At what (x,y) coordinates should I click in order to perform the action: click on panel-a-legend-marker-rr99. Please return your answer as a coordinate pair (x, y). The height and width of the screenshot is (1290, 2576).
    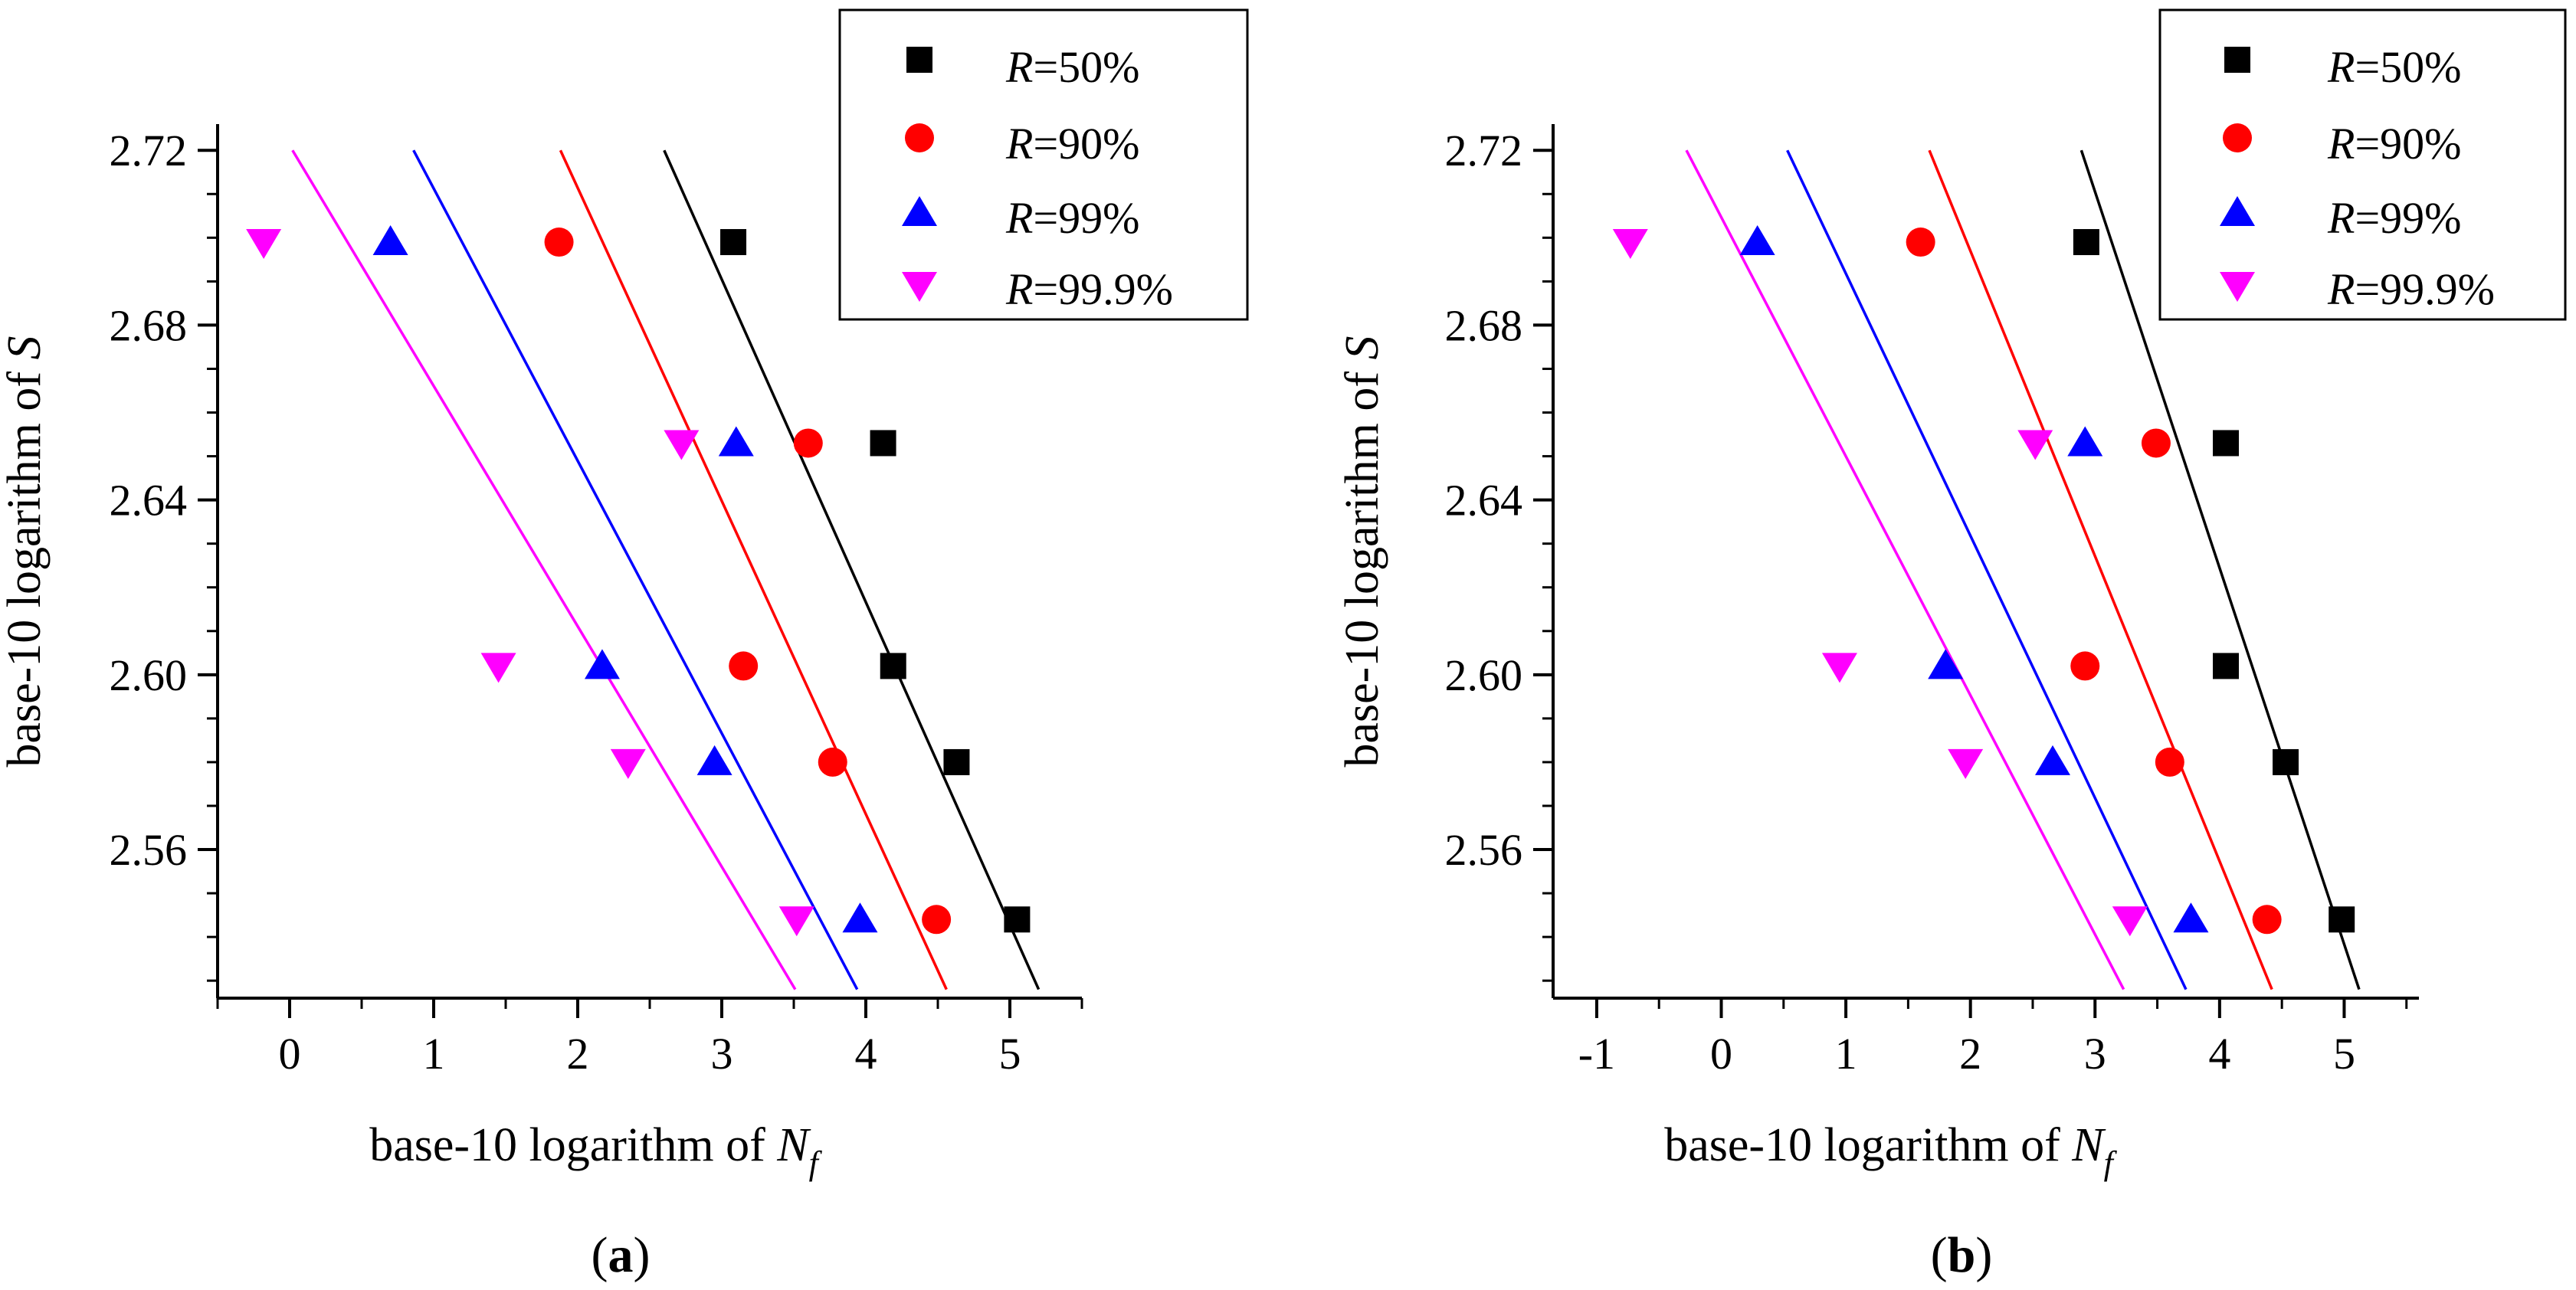
    Looking at the image, I should click on (920, 211).